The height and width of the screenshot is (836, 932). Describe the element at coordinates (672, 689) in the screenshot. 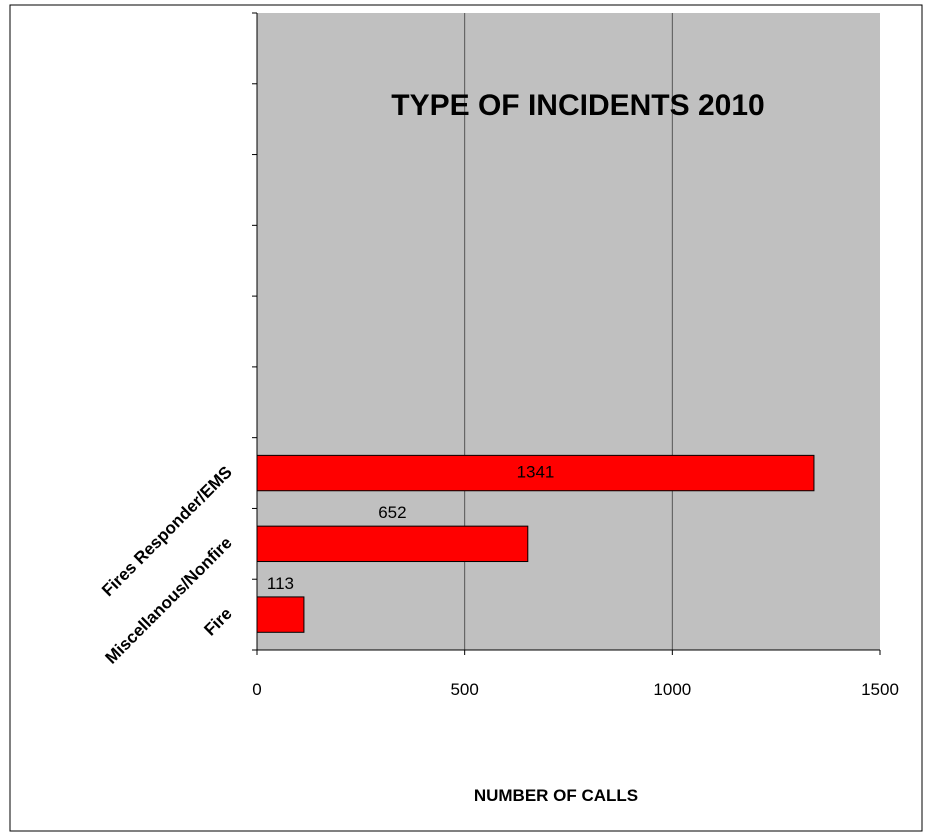

I see `x-tick-label: 1000` at that location.